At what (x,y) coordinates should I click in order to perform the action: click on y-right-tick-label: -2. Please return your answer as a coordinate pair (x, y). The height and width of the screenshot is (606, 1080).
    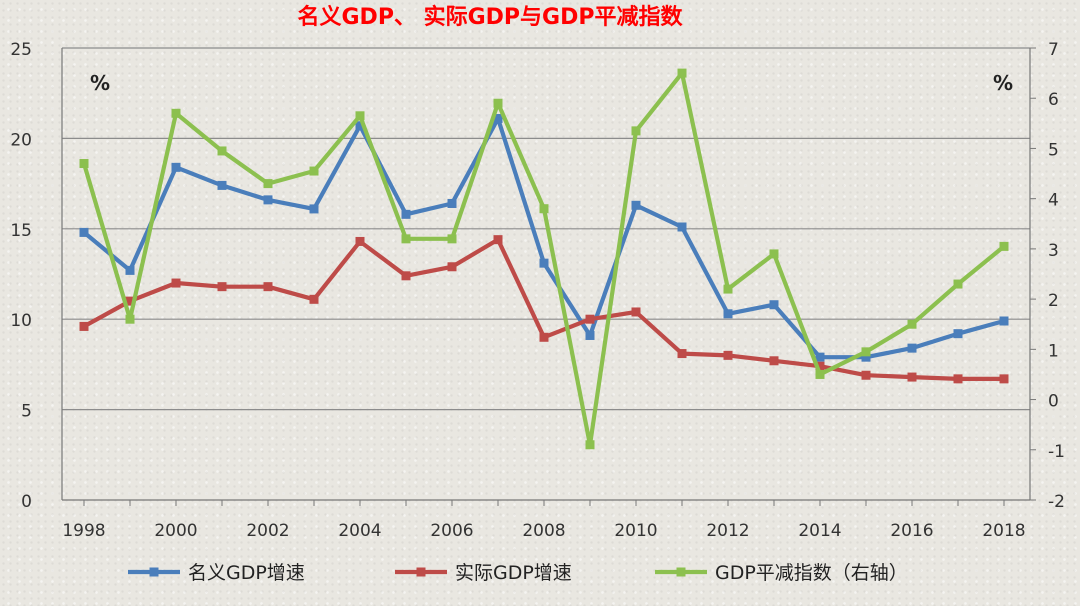
    Looking at the image, I should click on (1056, 502).